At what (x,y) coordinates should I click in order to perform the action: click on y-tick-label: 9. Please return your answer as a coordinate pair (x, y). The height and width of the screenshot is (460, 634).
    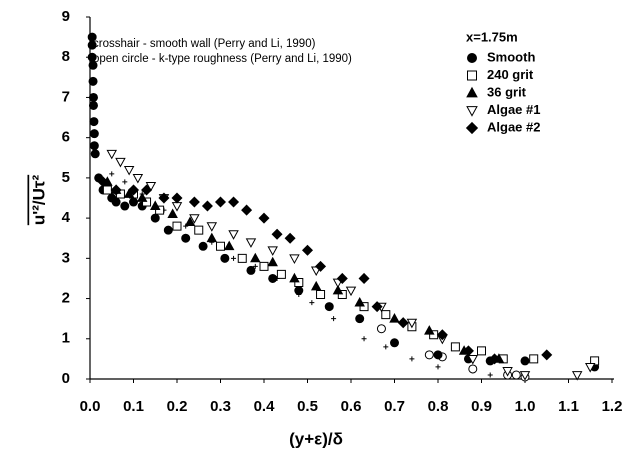
    Looking at the image, I should click on (66, 16).